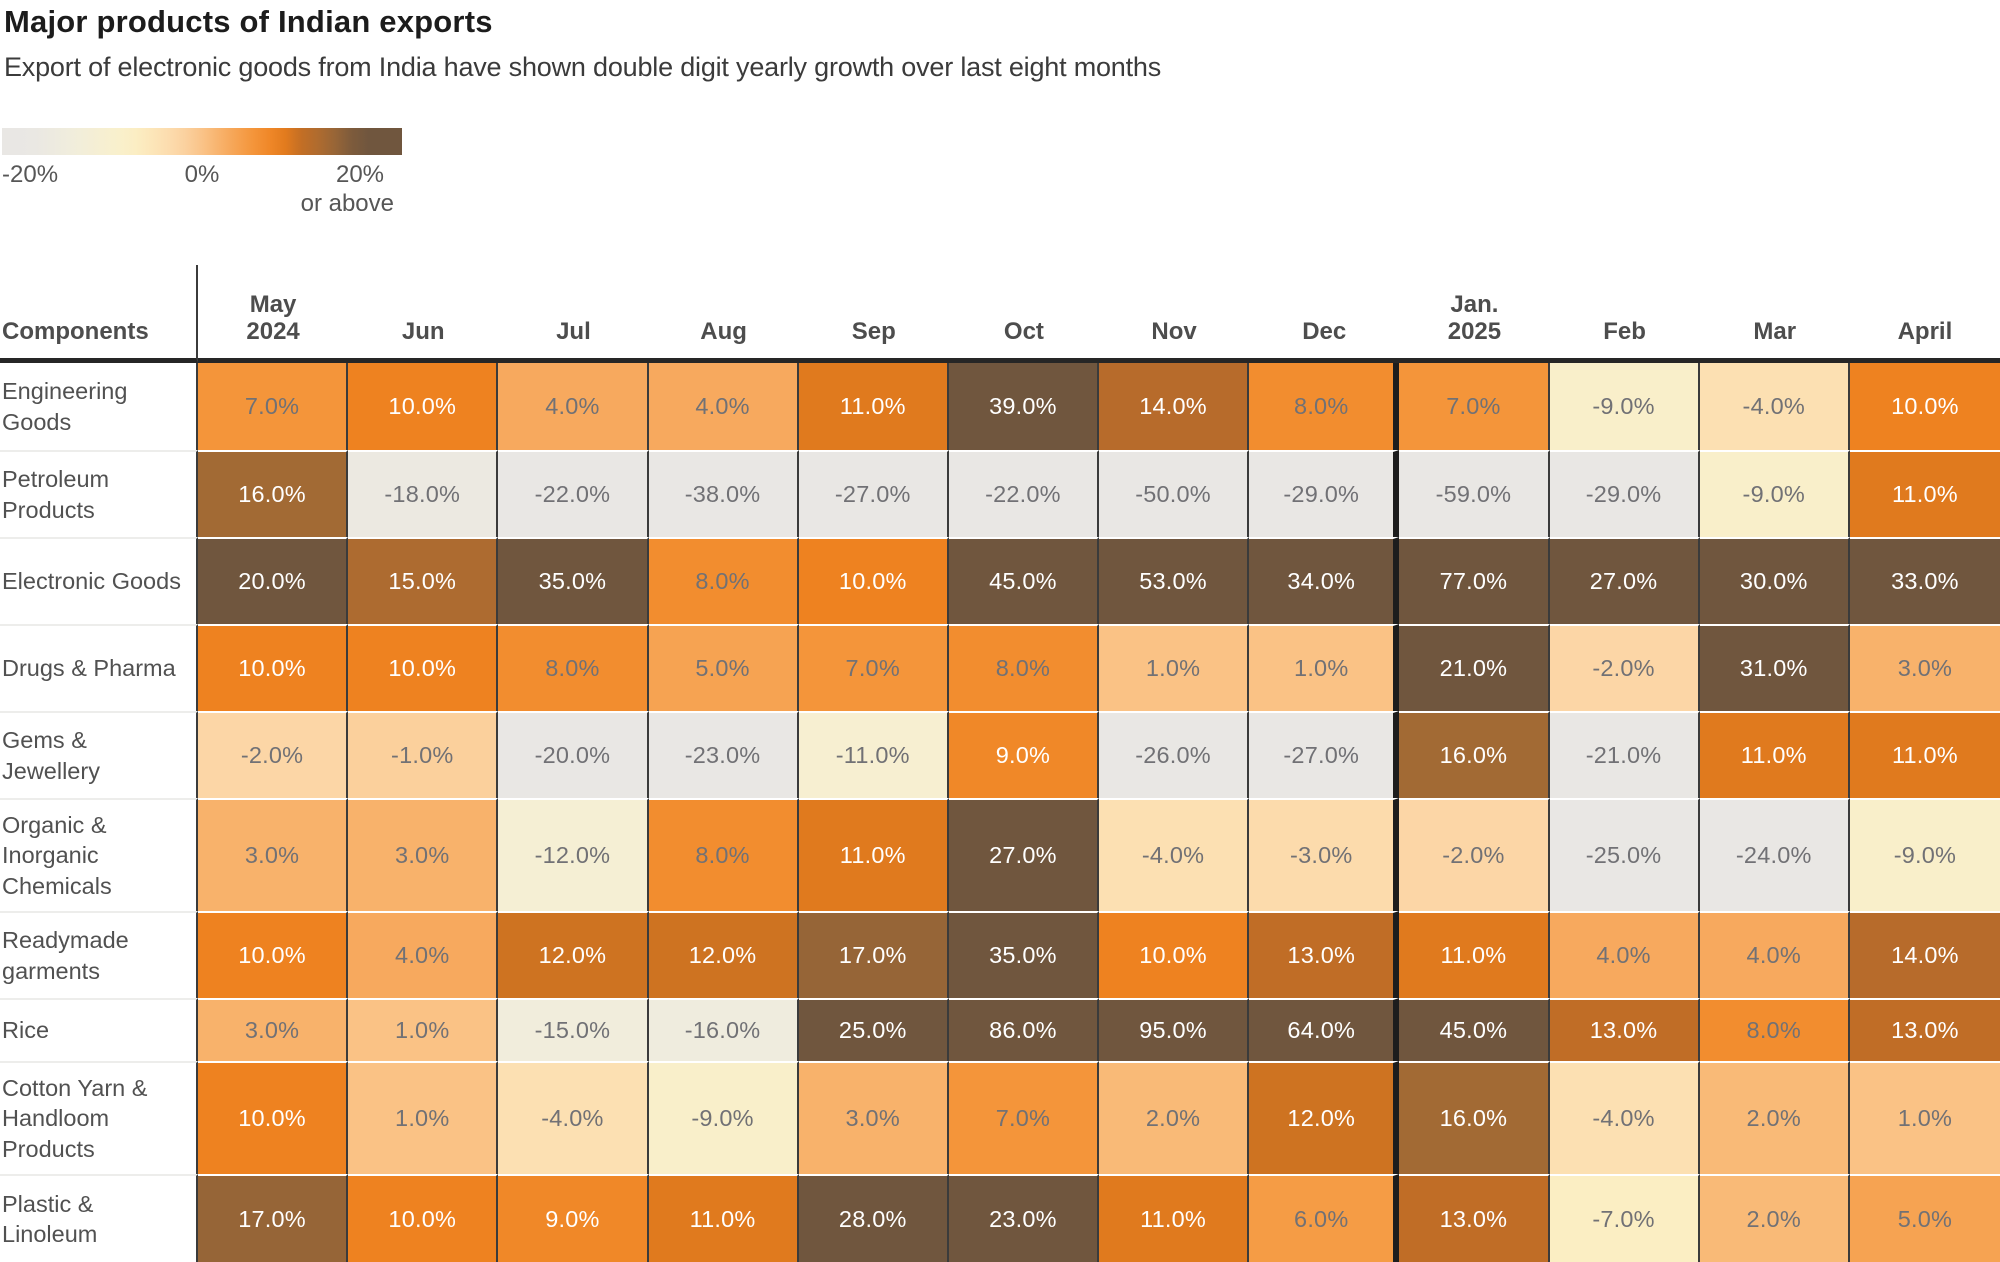 The image size is (2000, 1262). I want to click on row-label: Plastic & Linoleum, so click(99, 1218).